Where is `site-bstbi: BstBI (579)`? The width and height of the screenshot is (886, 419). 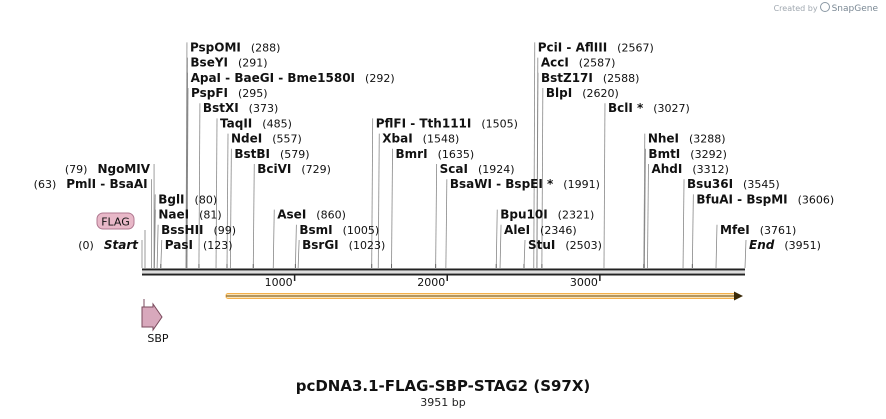
site-bstbi: BstBI (579) is located at coordinates (271, 154).